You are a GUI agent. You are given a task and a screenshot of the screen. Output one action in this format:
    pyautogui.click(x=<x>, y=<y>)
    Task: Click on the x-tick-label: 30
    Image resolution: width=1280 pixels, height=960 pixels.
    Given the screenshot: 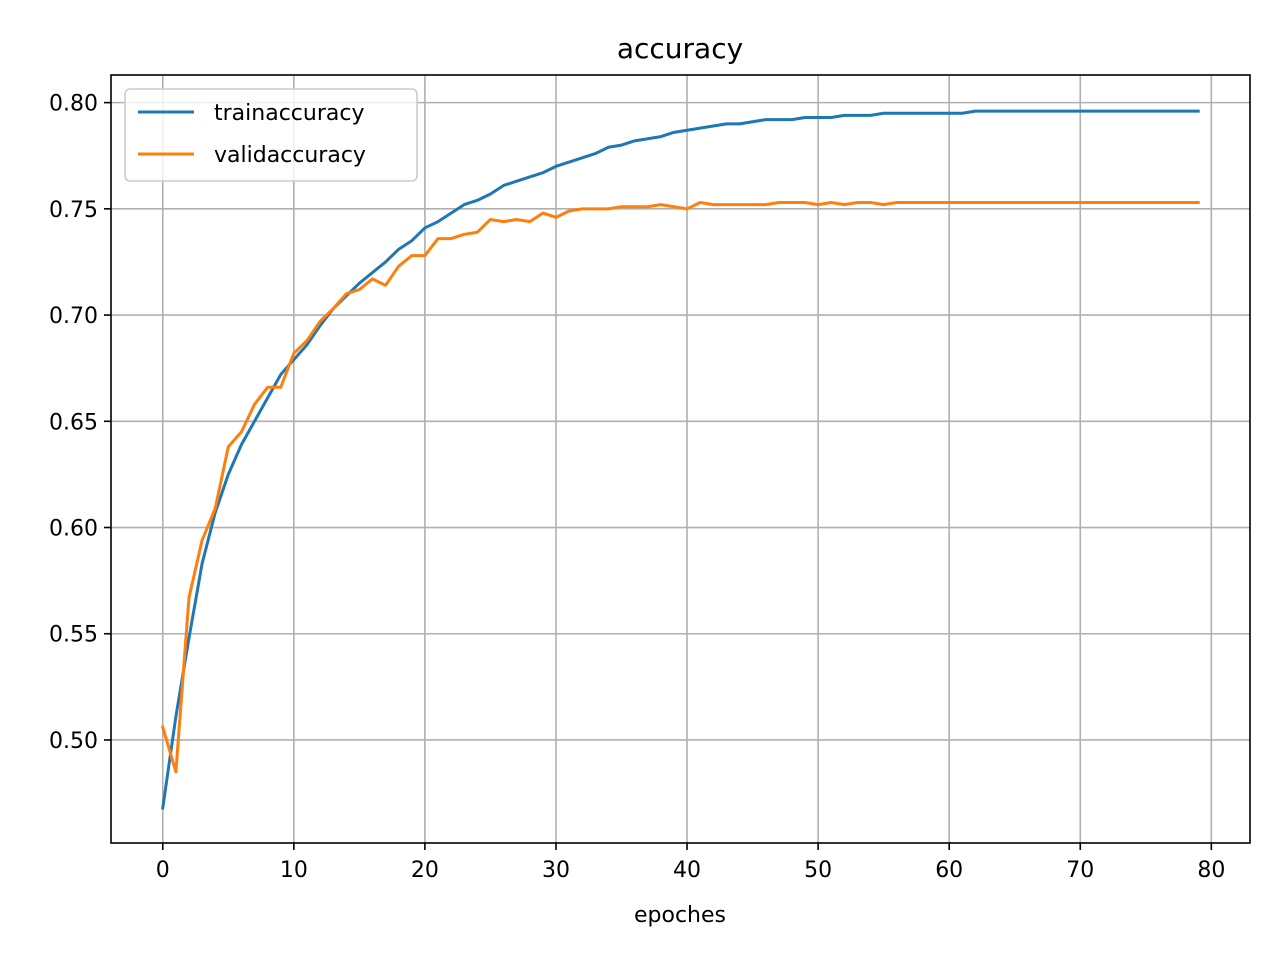 What is the action you would take?
    pyautogui.click(x=556, y=870)
    